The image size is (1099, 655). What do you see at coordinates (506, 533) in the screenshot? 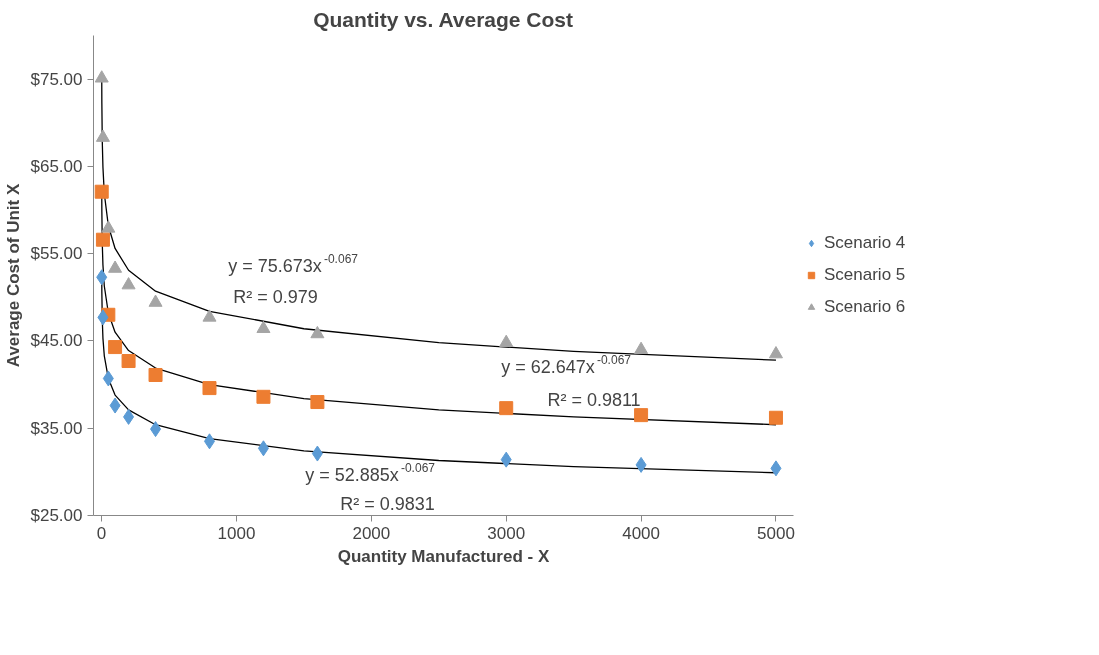
I see `x-tick-label: 3000` at bounding box center [506, 533].